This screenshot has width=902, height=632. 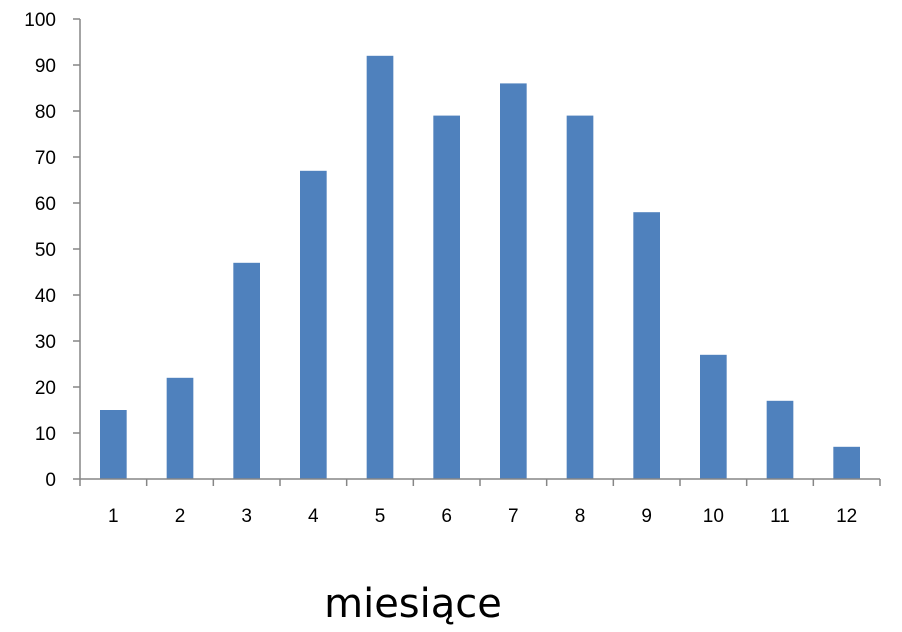 What do you see at coordinates (246, 516) in the screenshot?
I see `x-tick-label: 3` at bounding box center [246, 516].